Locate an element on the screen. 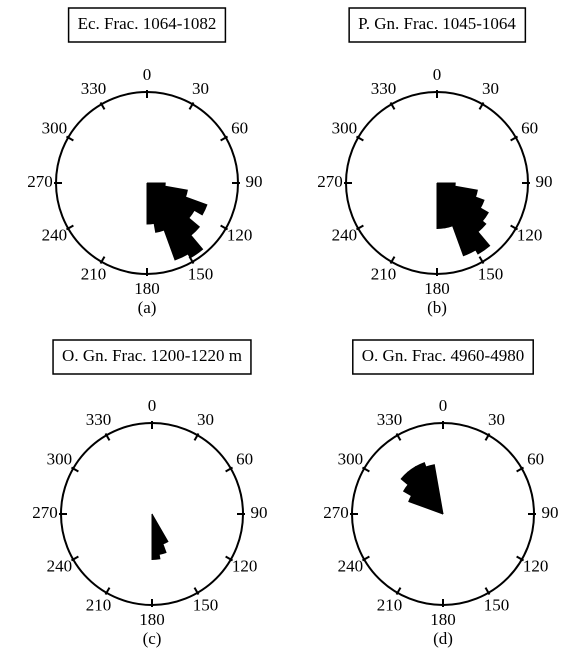  panel-caption: (c) is located at coordinates (152, 638).